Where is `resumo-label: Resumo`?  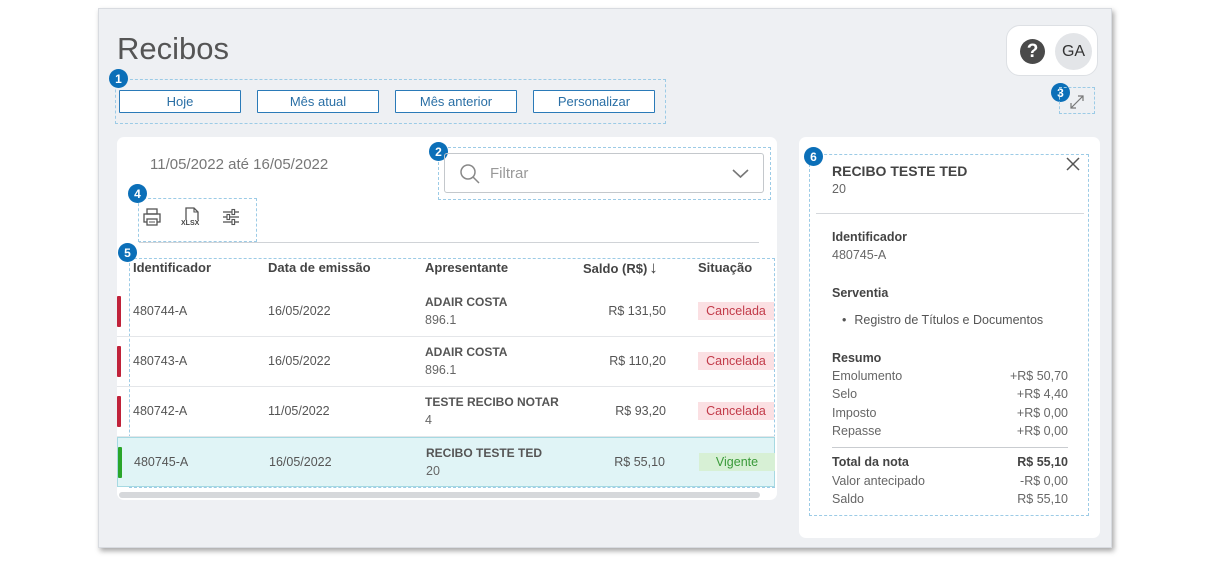
resumo-label: Resumo is located at coordinates (857, 358).